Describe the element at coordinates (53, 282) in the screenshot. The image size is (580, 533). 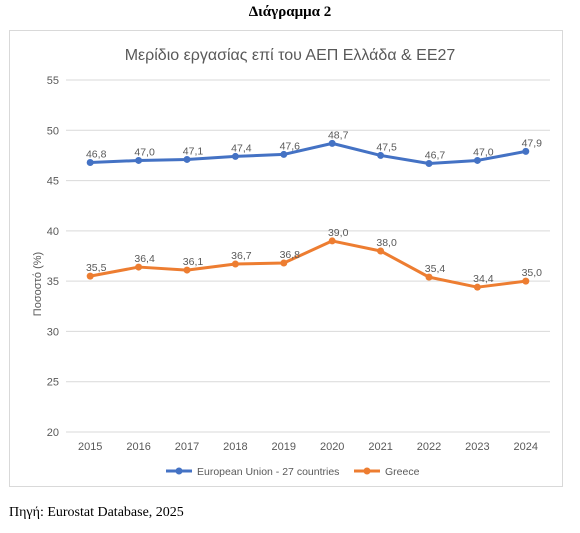
I see `y-tick-label: 35` at that location.